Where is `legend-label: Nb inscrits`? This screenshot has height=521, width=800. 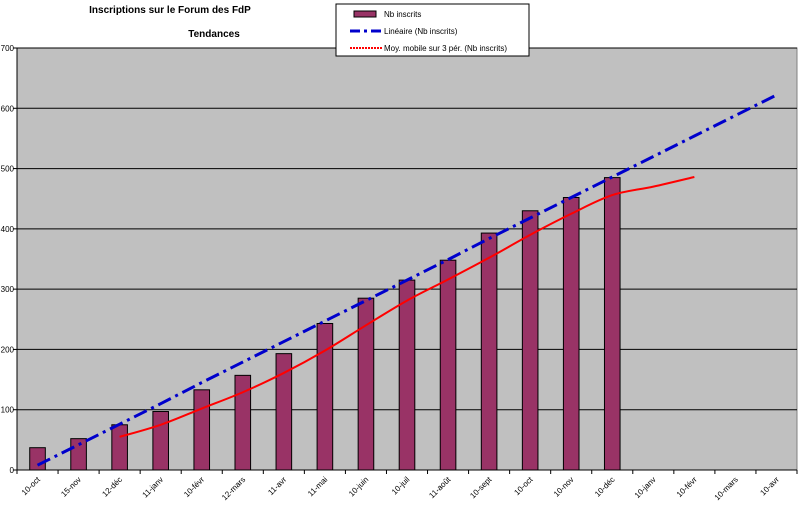 legend-label: Nb inscrits is located at coordinates (402, 14).